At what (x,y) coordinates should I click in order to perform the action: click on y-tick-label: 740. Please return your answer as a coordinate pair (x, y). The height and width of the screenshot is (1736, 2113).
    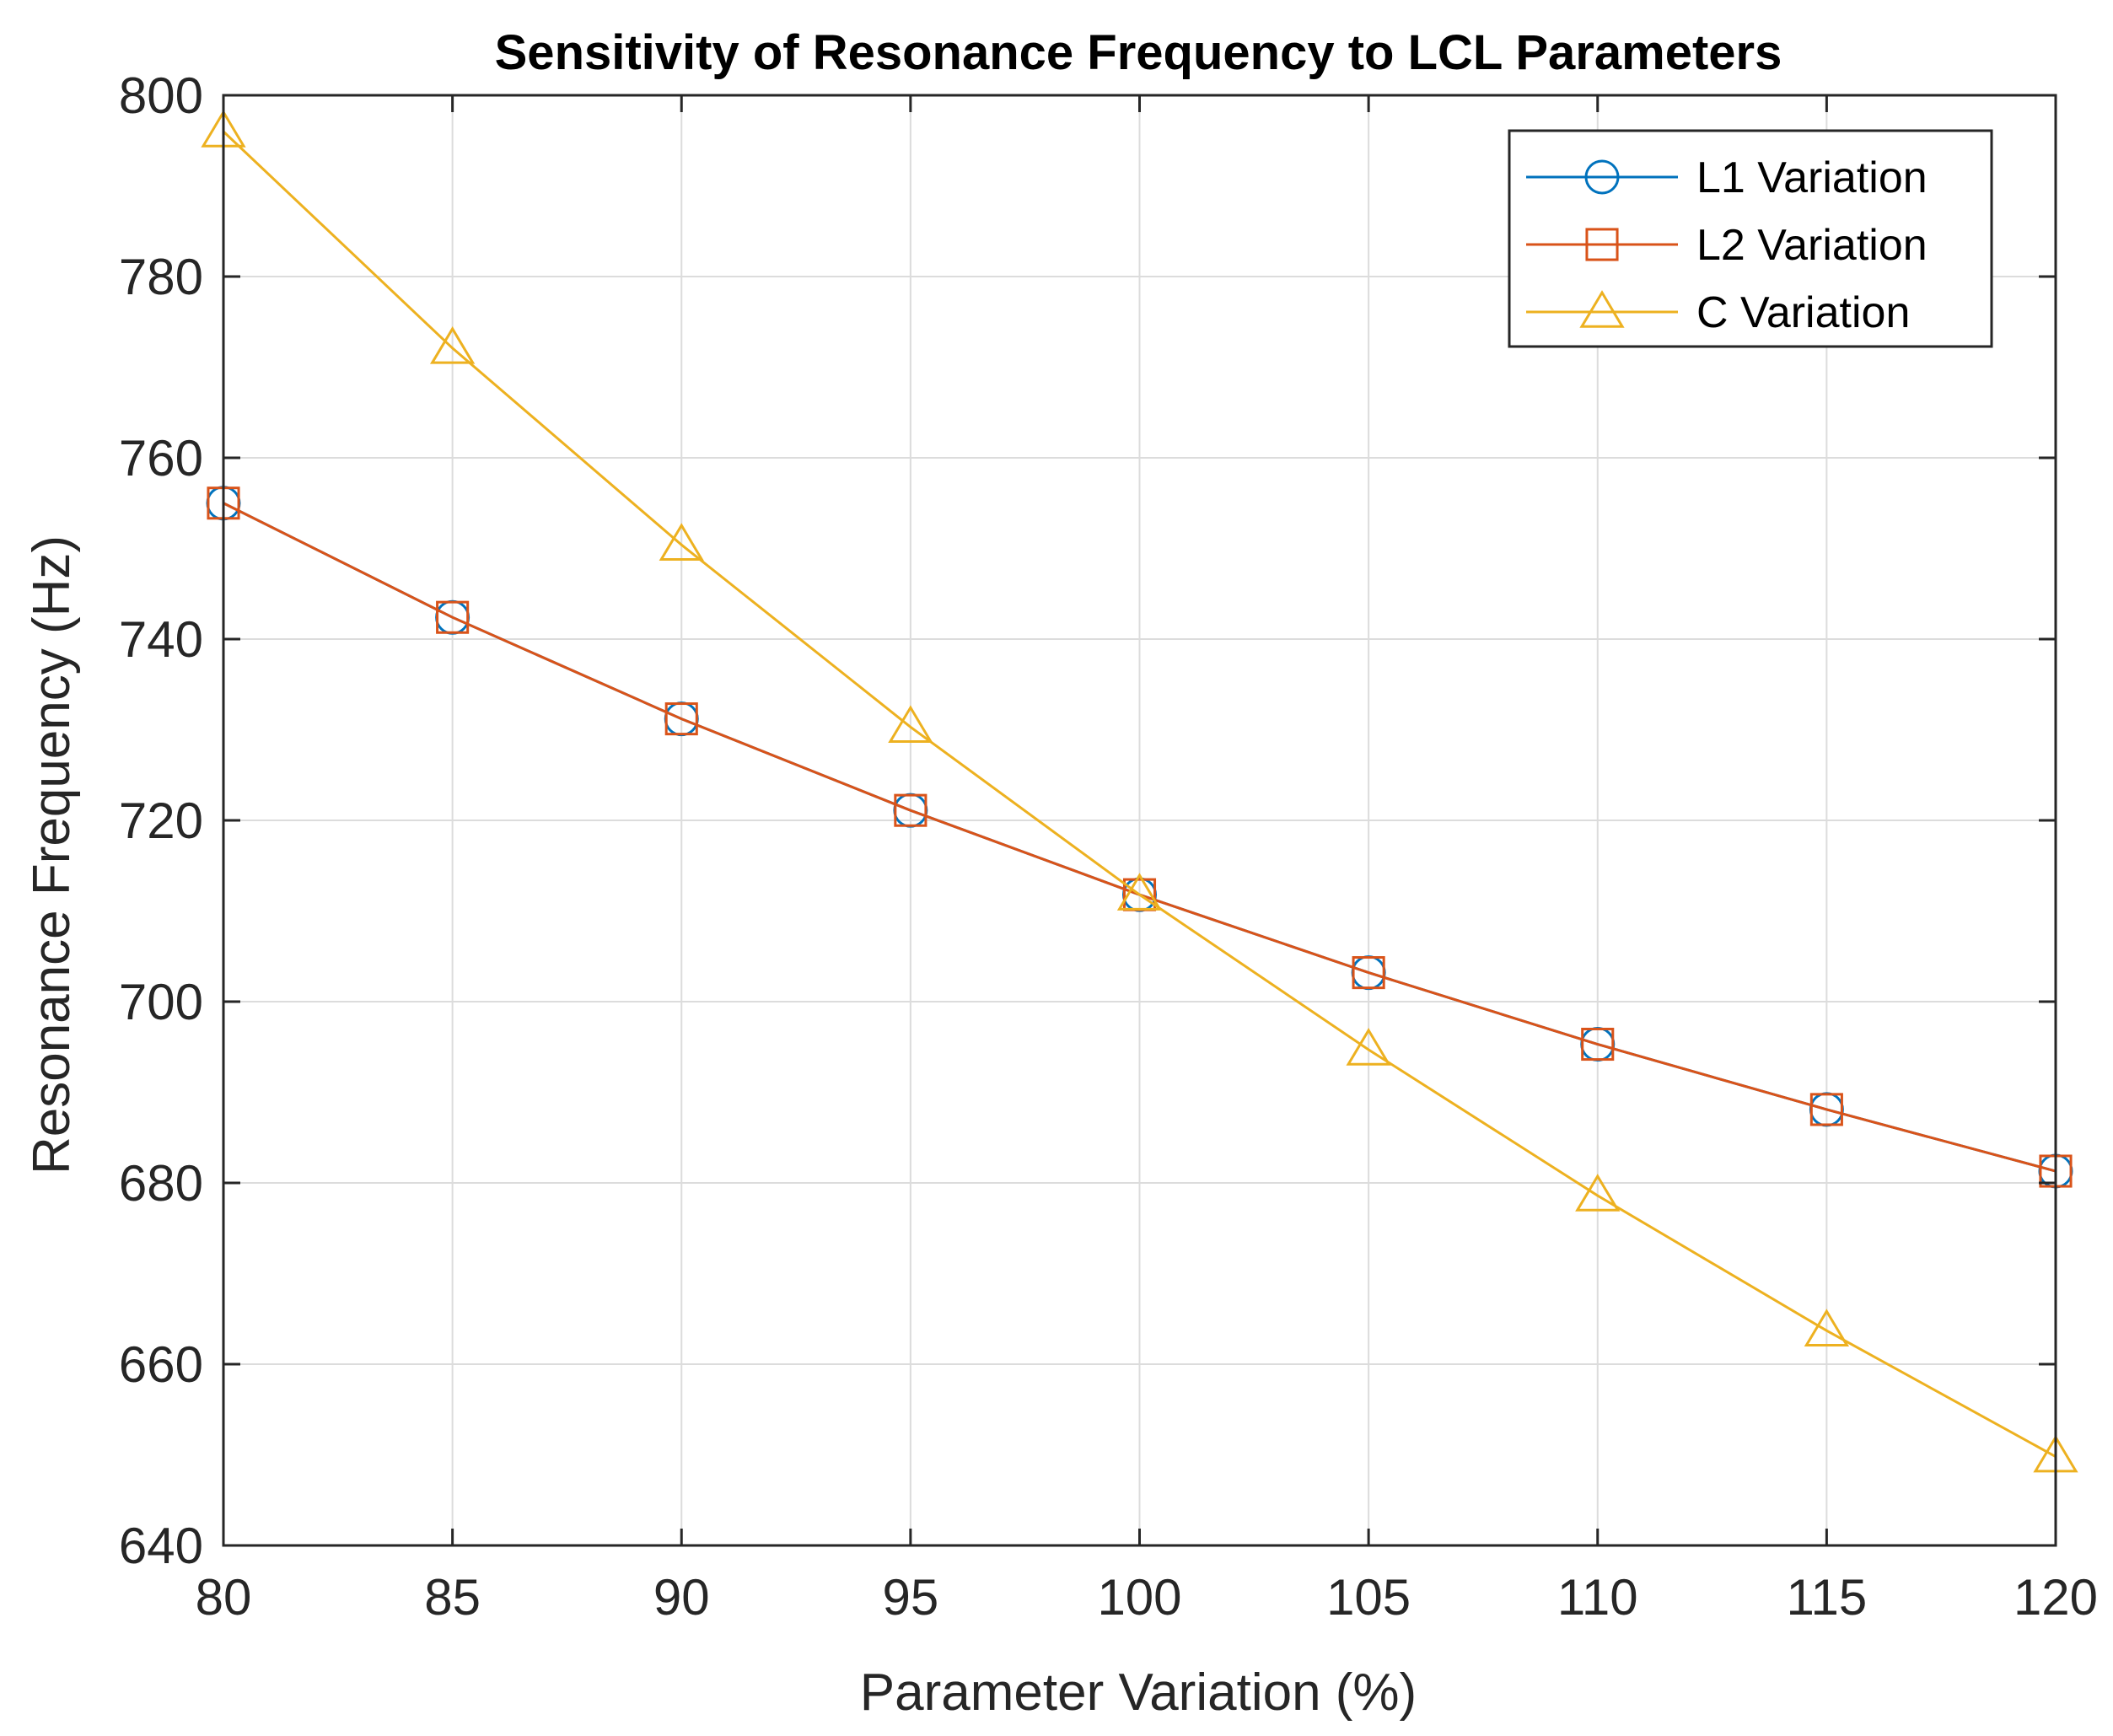
    Looking at the image, I should click on (161, 639).